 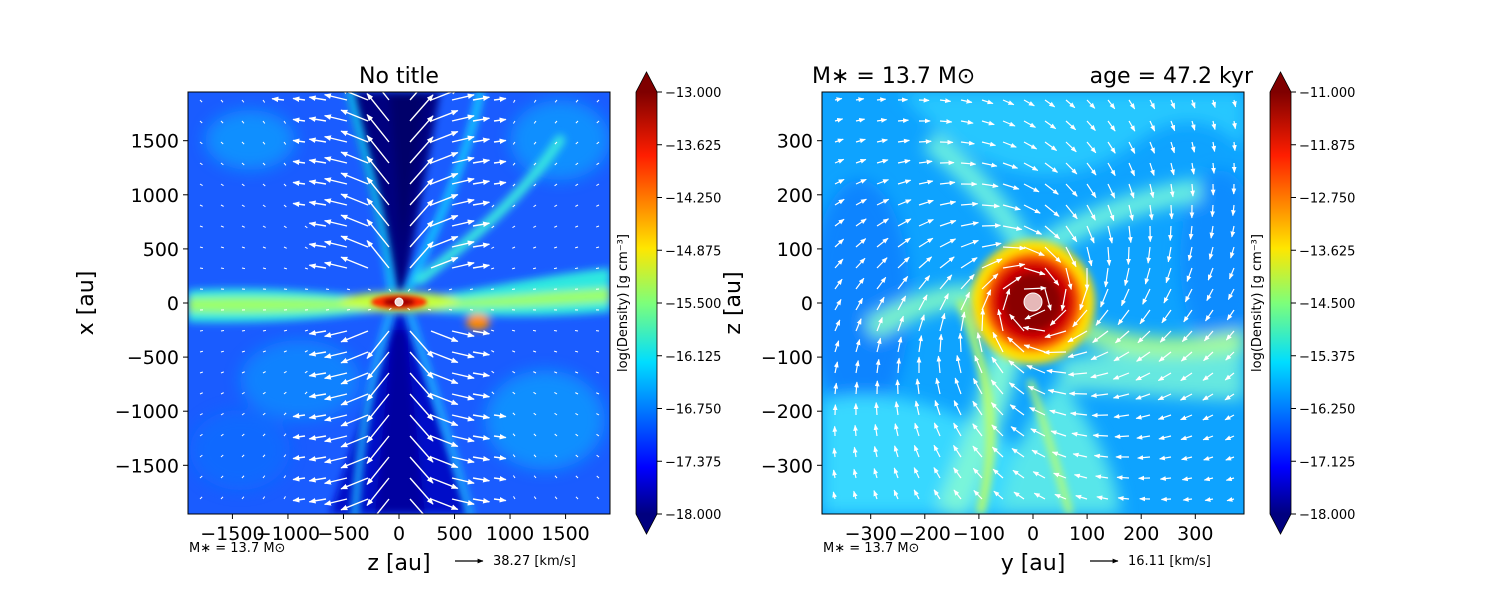 What do you see at coordinates (693, 410) in the screenshot?
I see `left-colorbar-tick-label: −16.750` at bounding box center [693, 410].